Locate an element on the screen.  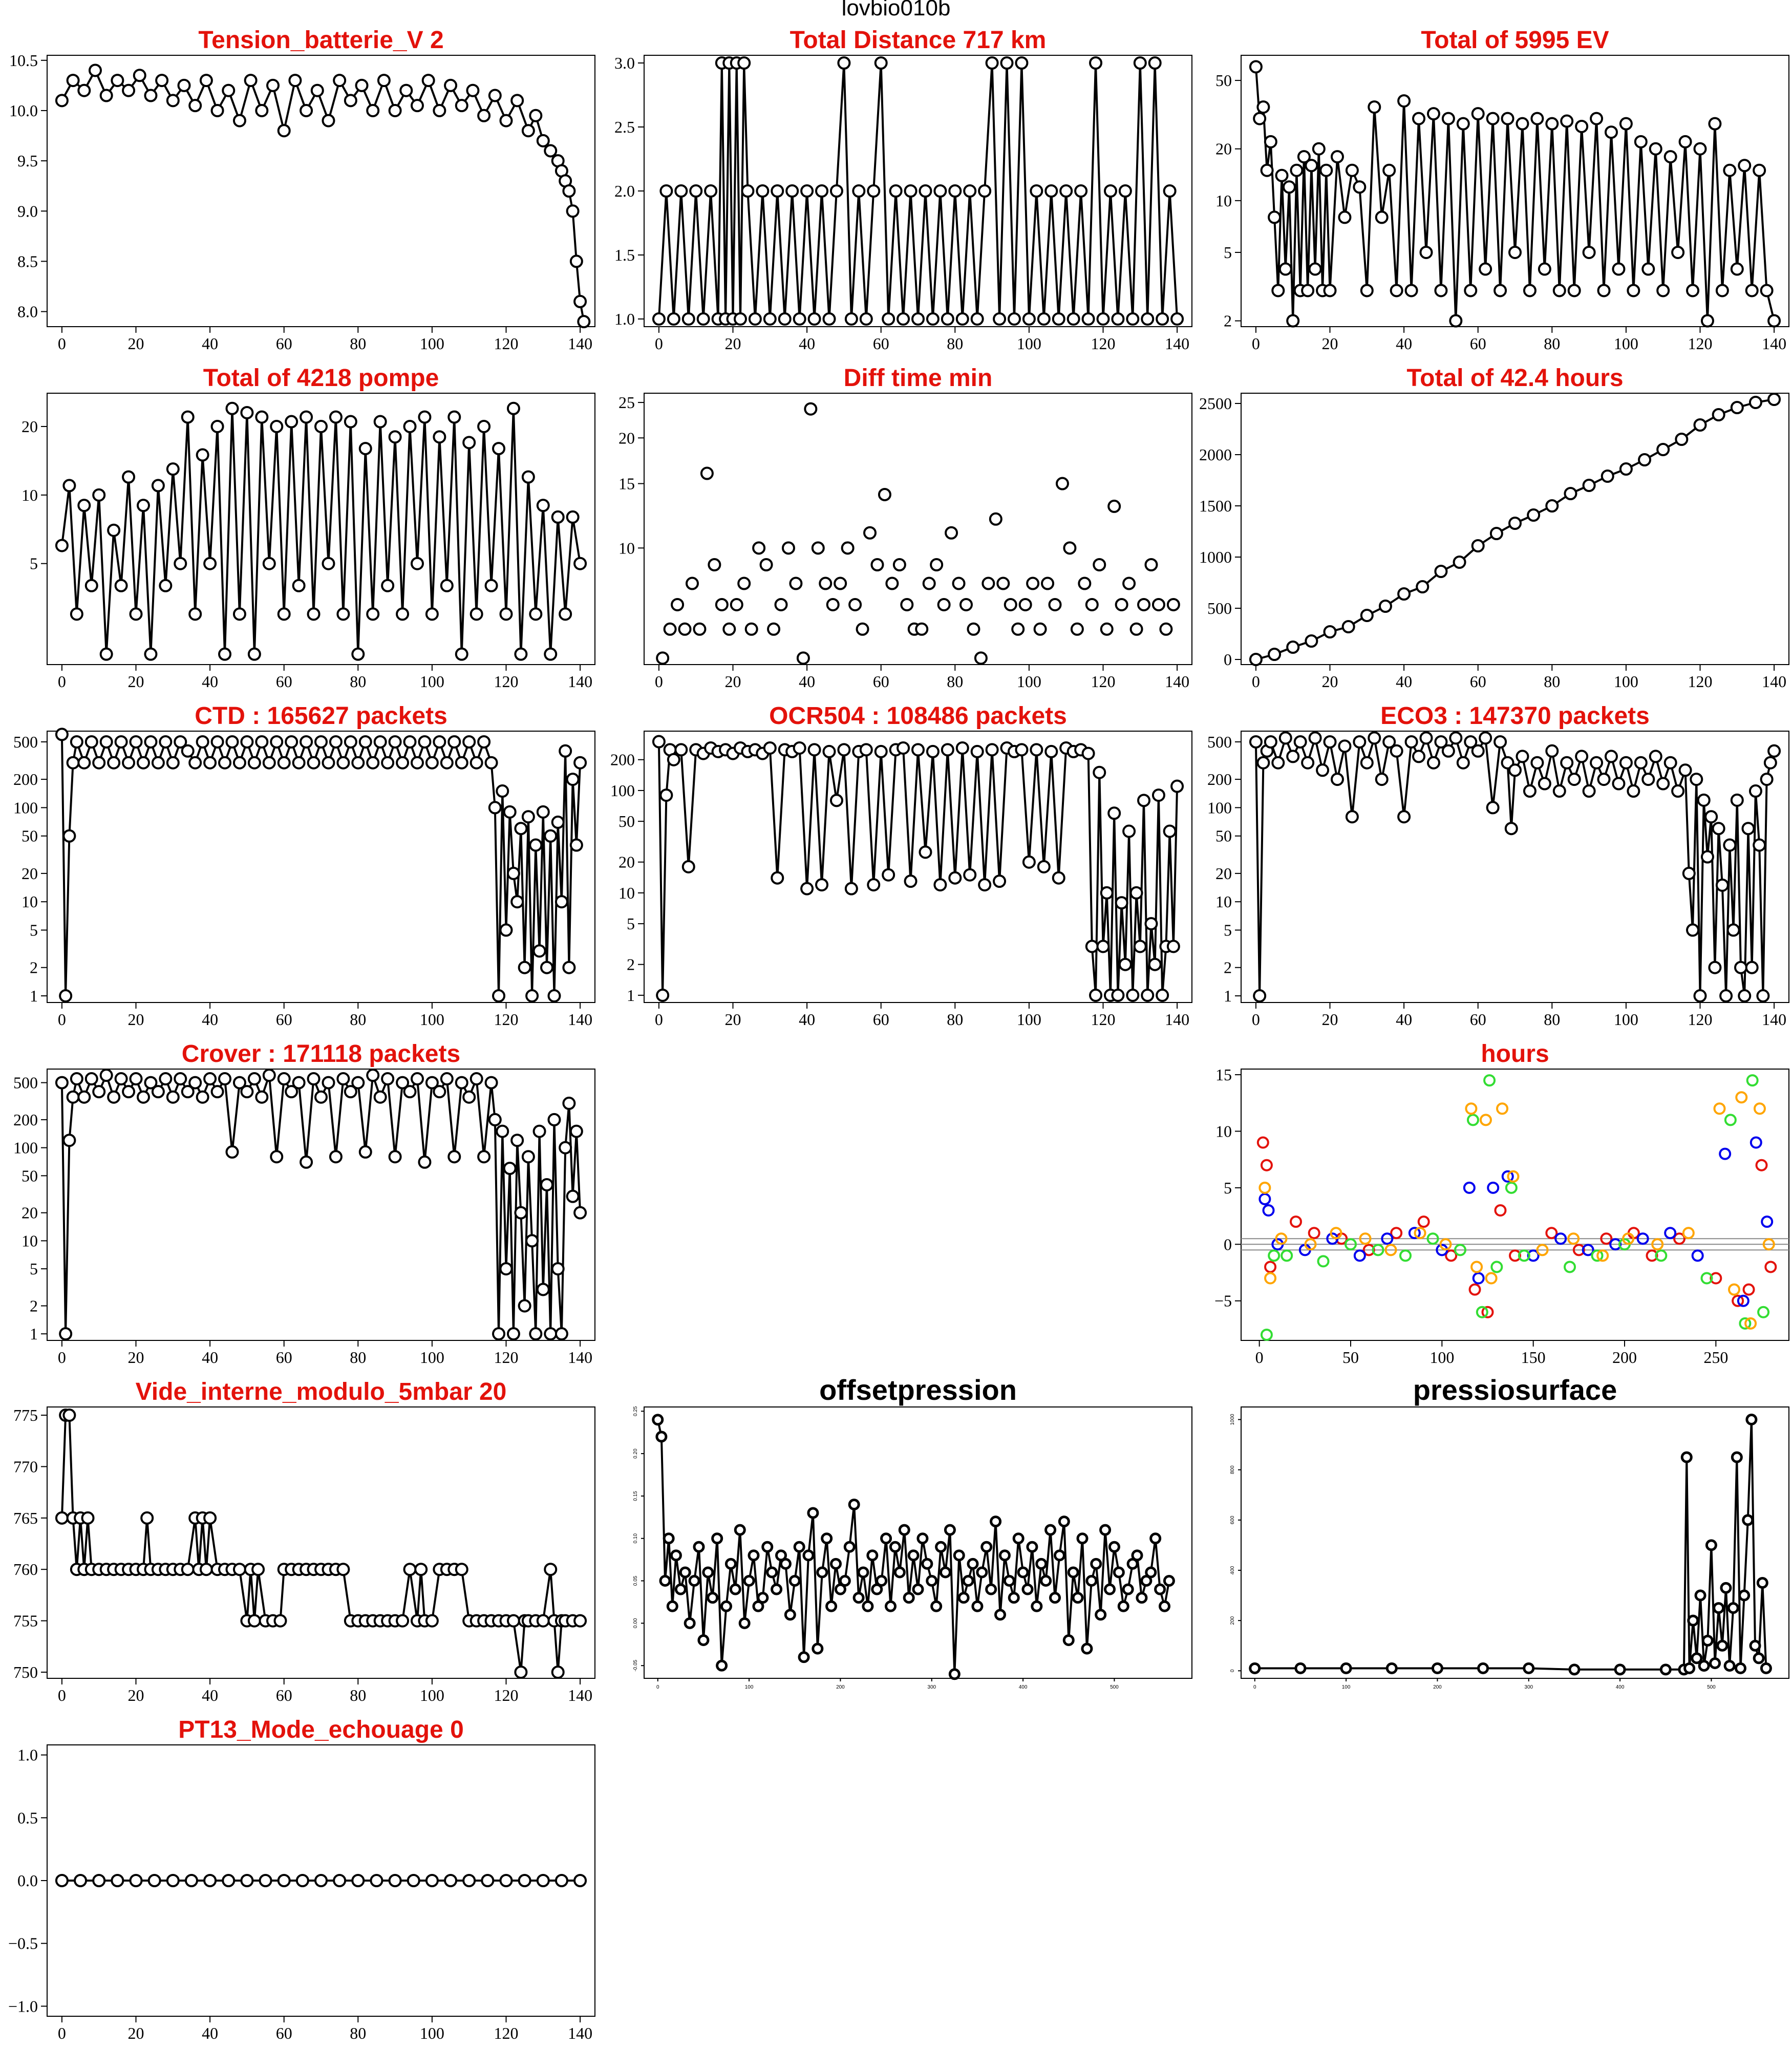
pt13-ytick-label: 0.0 is located at coordinates (27, 1880).